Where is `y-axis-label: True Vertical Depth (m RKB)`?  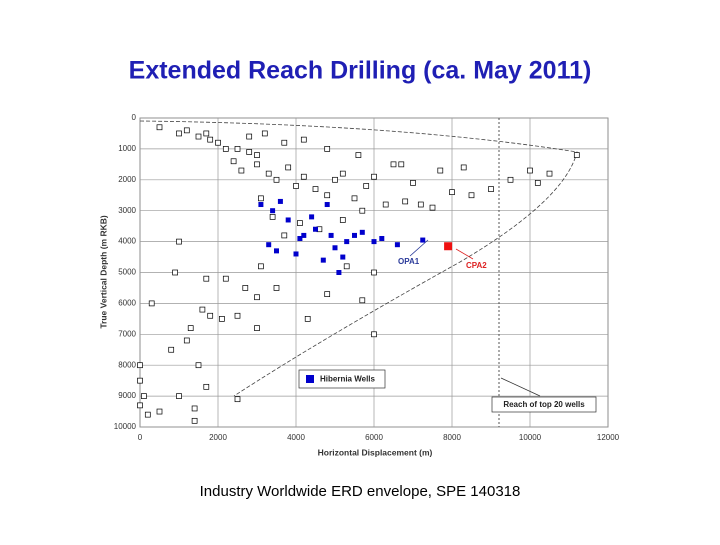
y-axis-label: True Vertical Depth (m RKB) is located at coordinates (103, 272).